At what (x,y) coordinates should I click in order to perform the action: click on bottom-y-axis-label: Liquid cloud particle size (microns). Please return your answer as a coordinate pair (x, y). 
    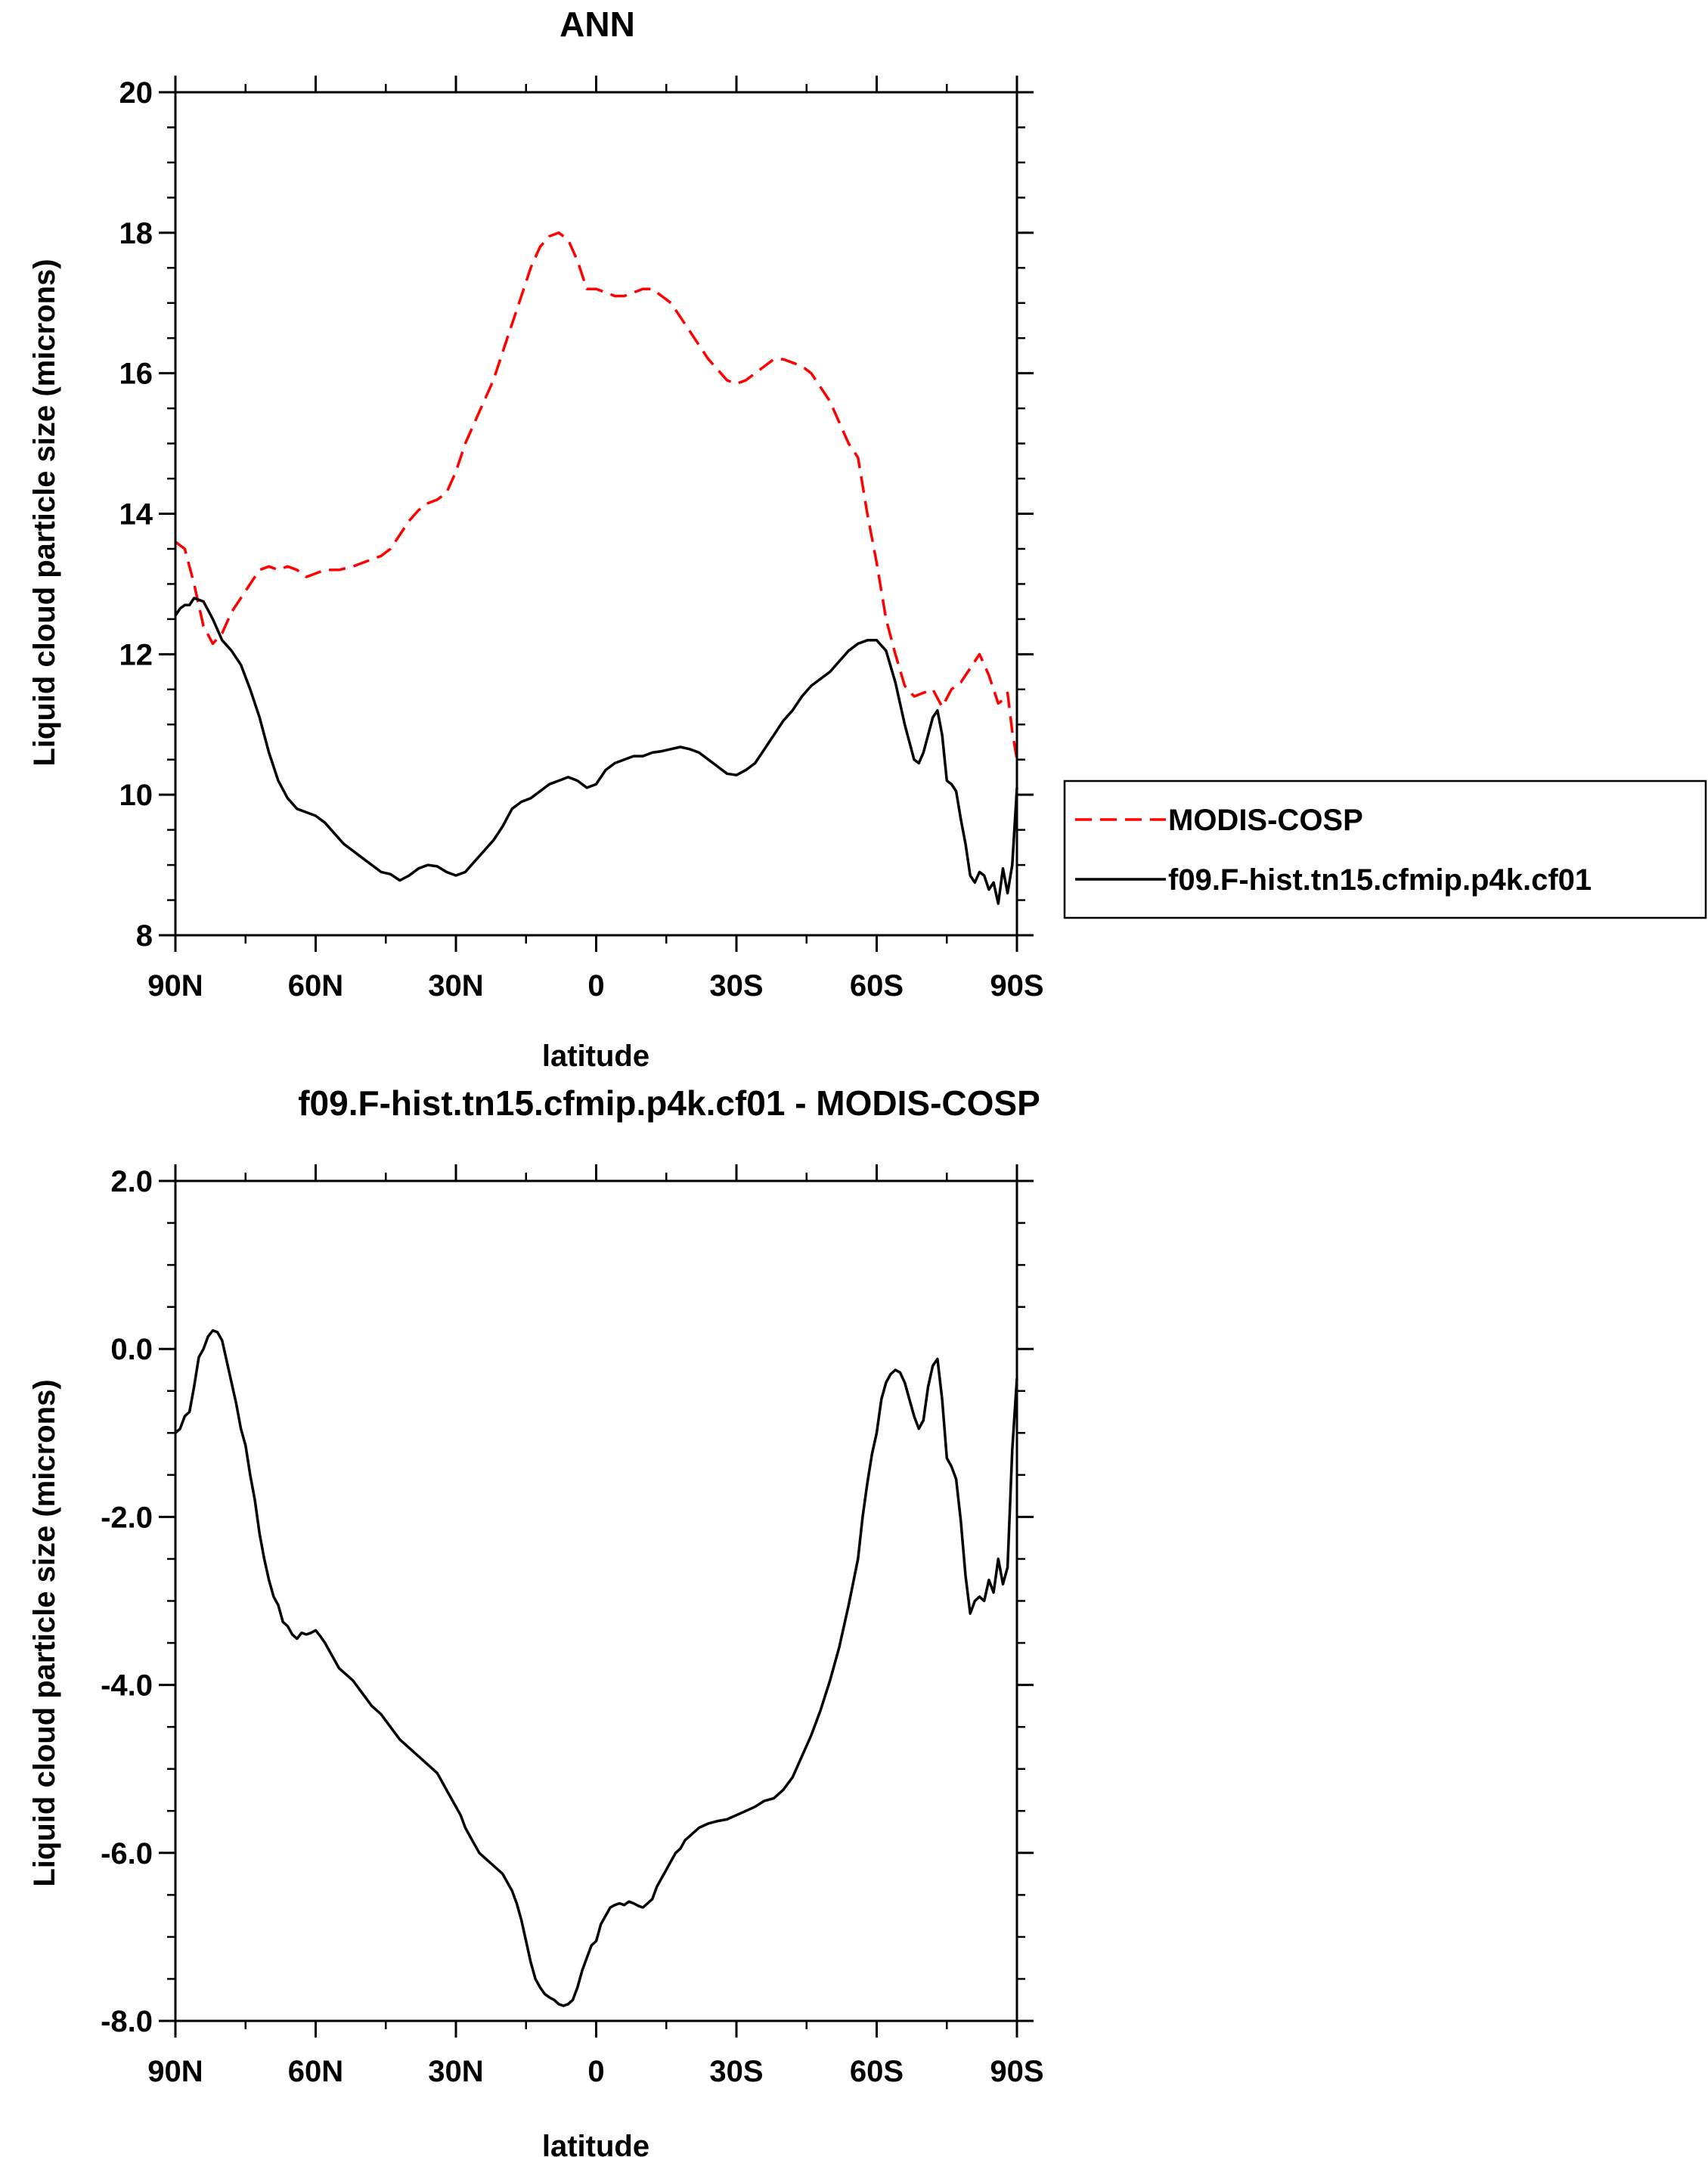
    Looking at the image, I should click on (44, 1632).